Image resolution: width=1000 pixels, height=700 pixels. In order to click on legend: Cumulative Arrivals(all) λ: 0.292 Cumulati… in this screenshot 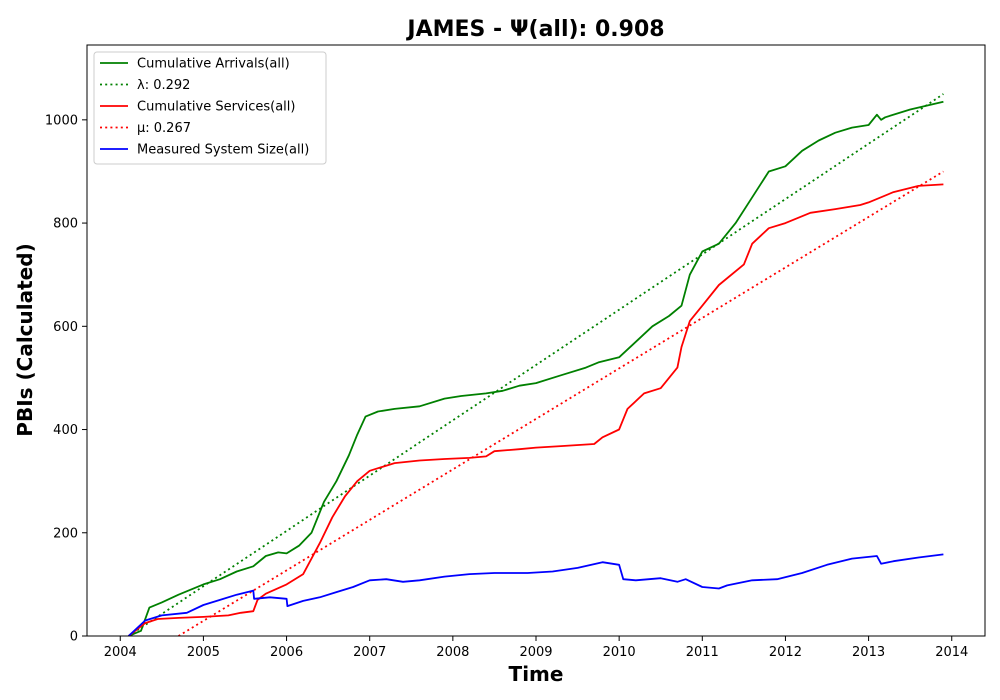, I will do `click(210, 108)`.